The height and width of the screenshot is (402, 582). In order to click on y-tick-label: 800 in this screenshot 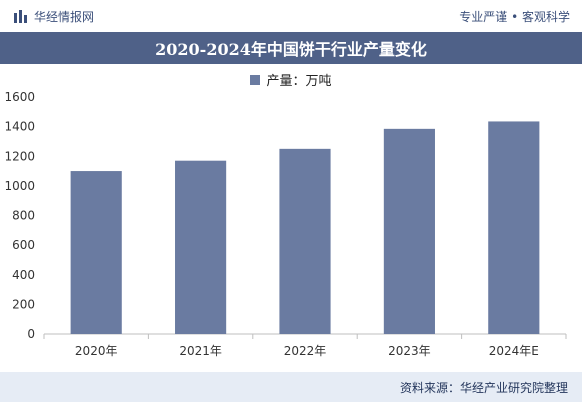, I will do `click(23, 216)`.